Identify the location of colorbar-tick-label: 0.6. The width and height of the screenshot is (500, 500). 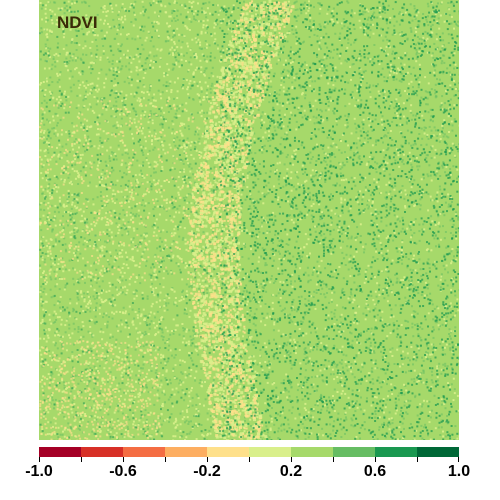
(375, 471).